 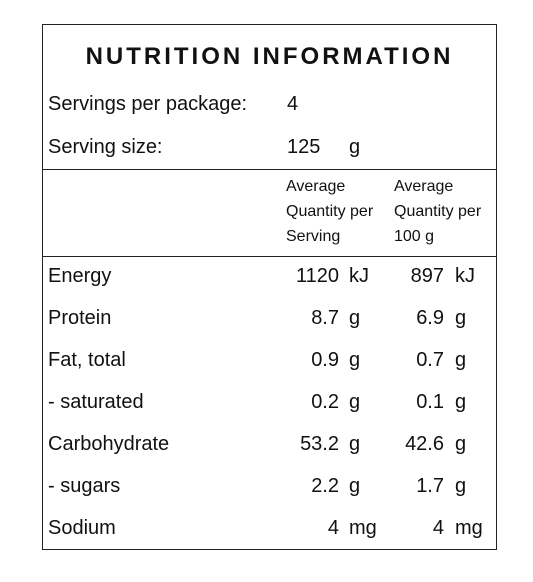 What do you see at coordinates (269, 56) in the screenshot?
I see `title: NUTRITION INFORMATION` at bounding box center [269, 56].